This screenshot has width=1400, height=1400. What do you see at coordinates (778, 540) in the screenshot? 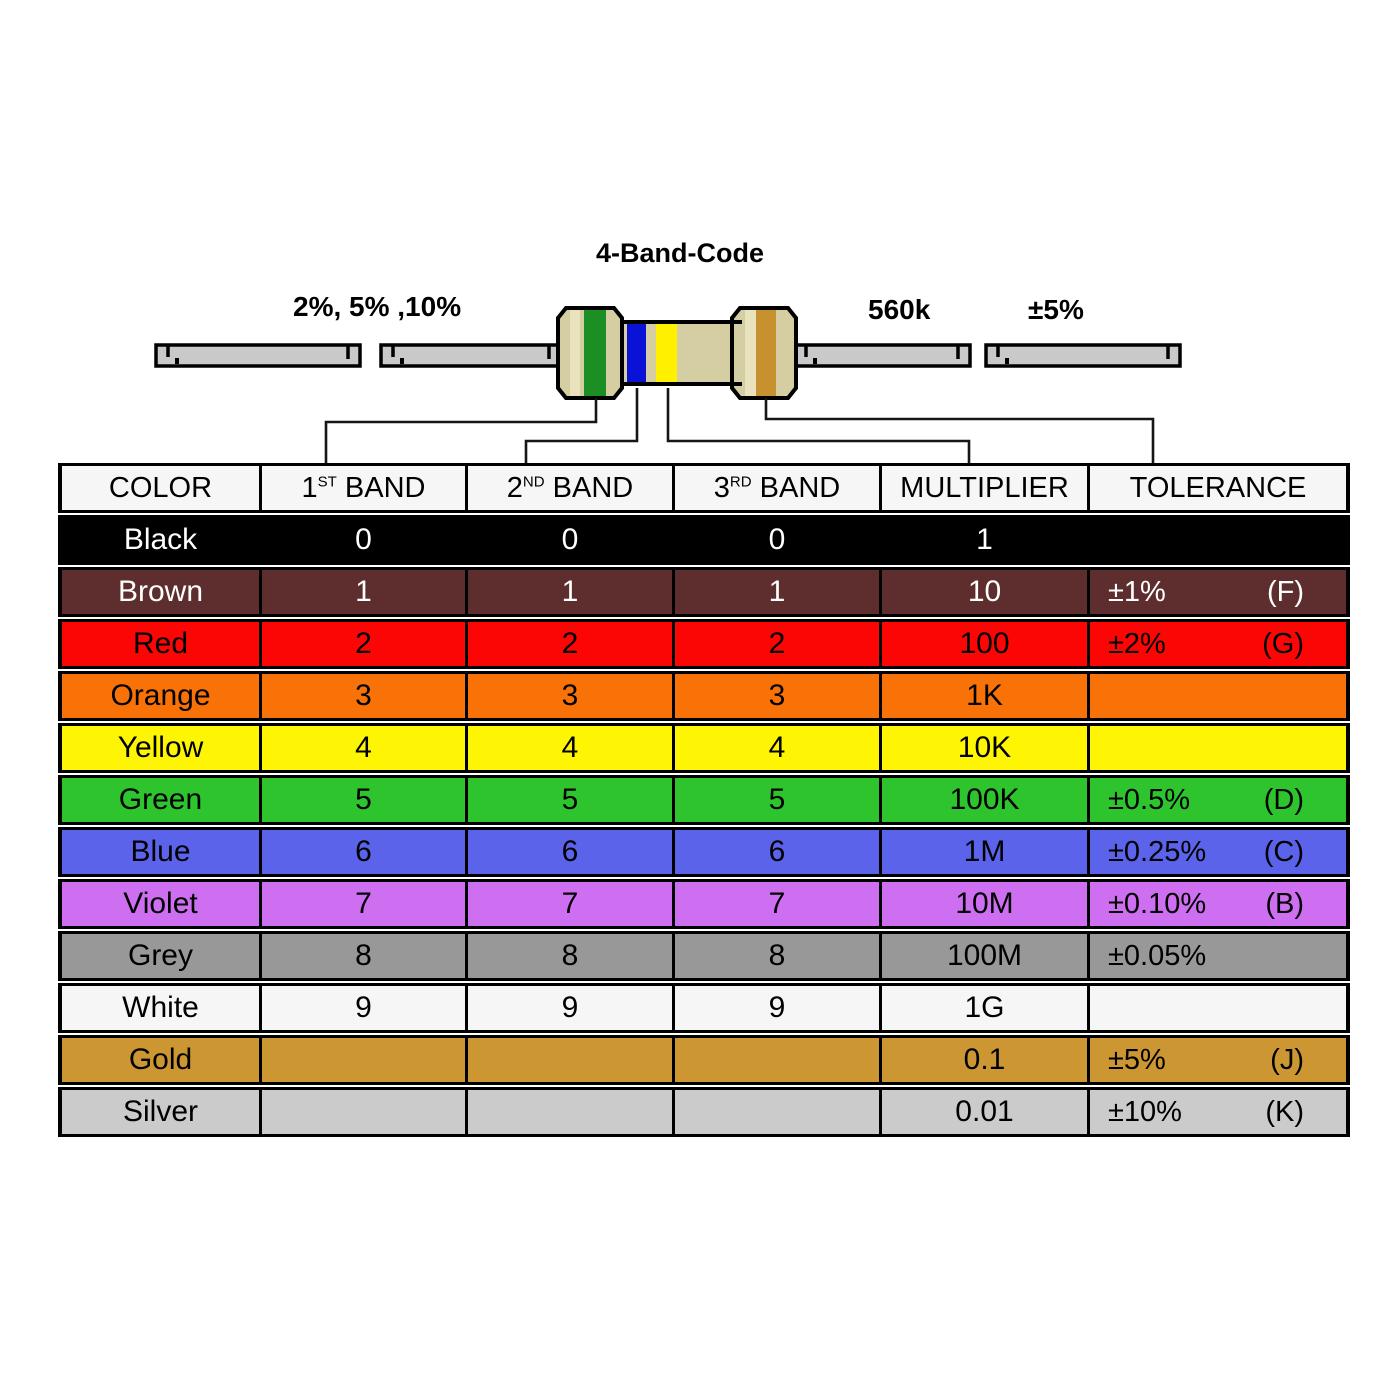
I see `band3-cell: 0` at bounding box center [778, 540].